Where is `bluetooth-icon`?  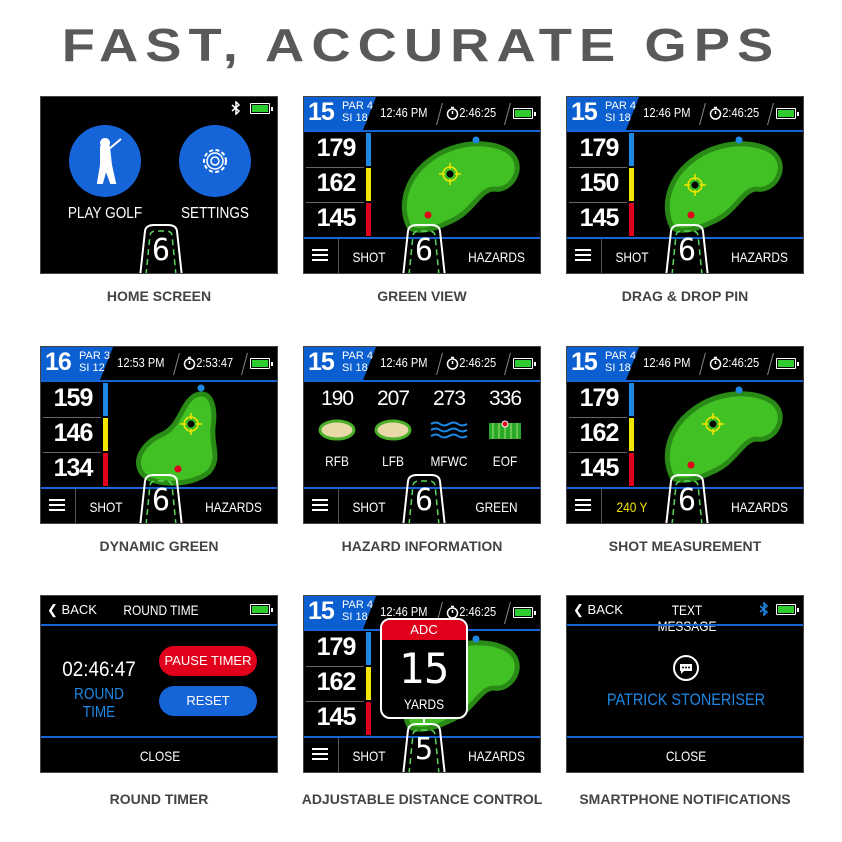
bluetooth-icon is located at coordinates (236, 110).